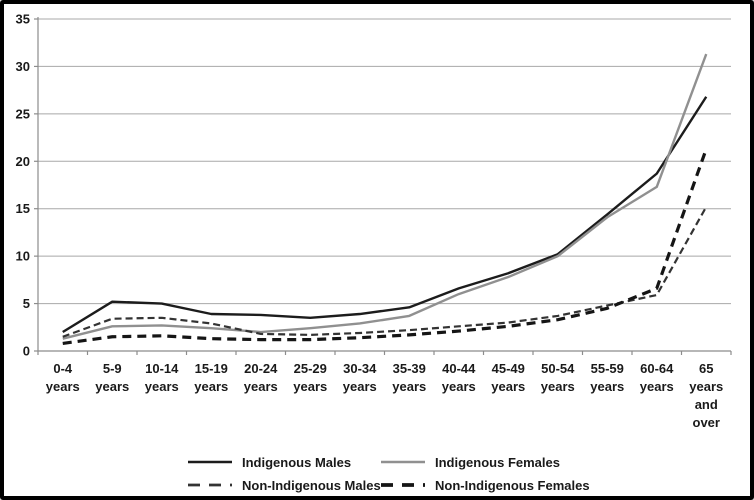 The width and height of the screenshot is (754, 500). What do you see at coordinates (310, 377) in the screenshot?
I see `x-tick-label: 25-29 years` at bounding box center [310, 377].